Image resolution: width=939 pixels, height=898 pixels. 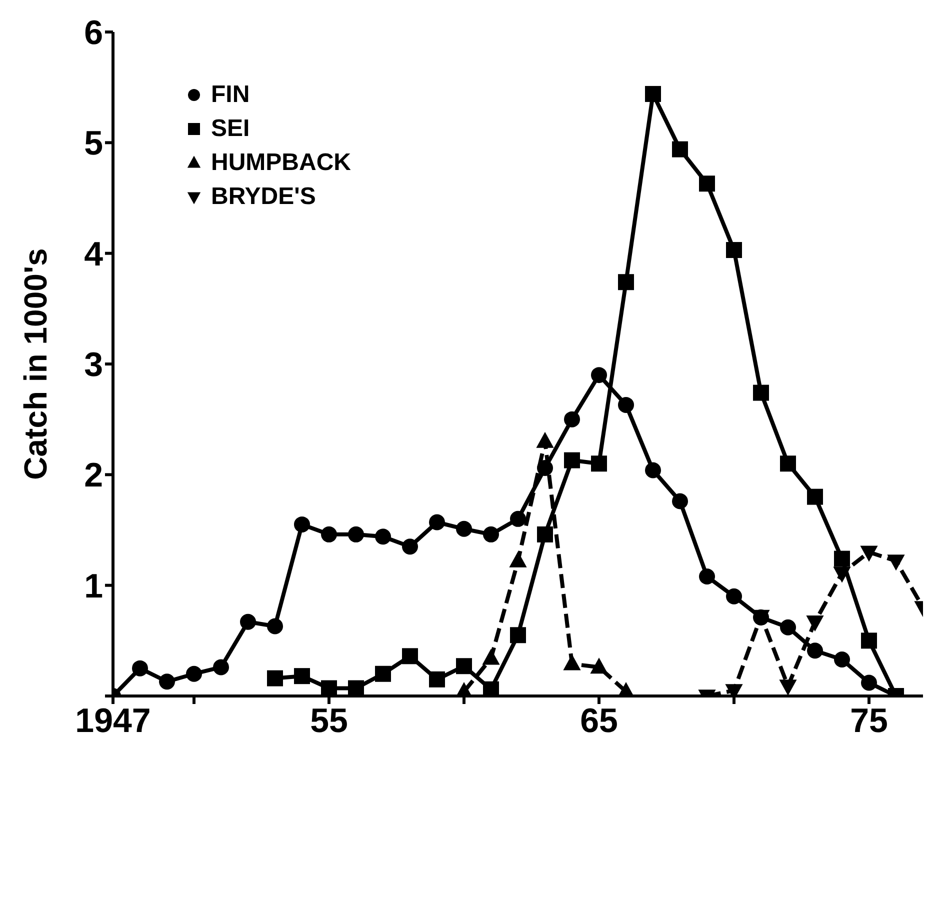 What do you see at coordinates (599, 721) in the screenshot?
I see `x-tick-label: 65` at bounding box center [599, 721].